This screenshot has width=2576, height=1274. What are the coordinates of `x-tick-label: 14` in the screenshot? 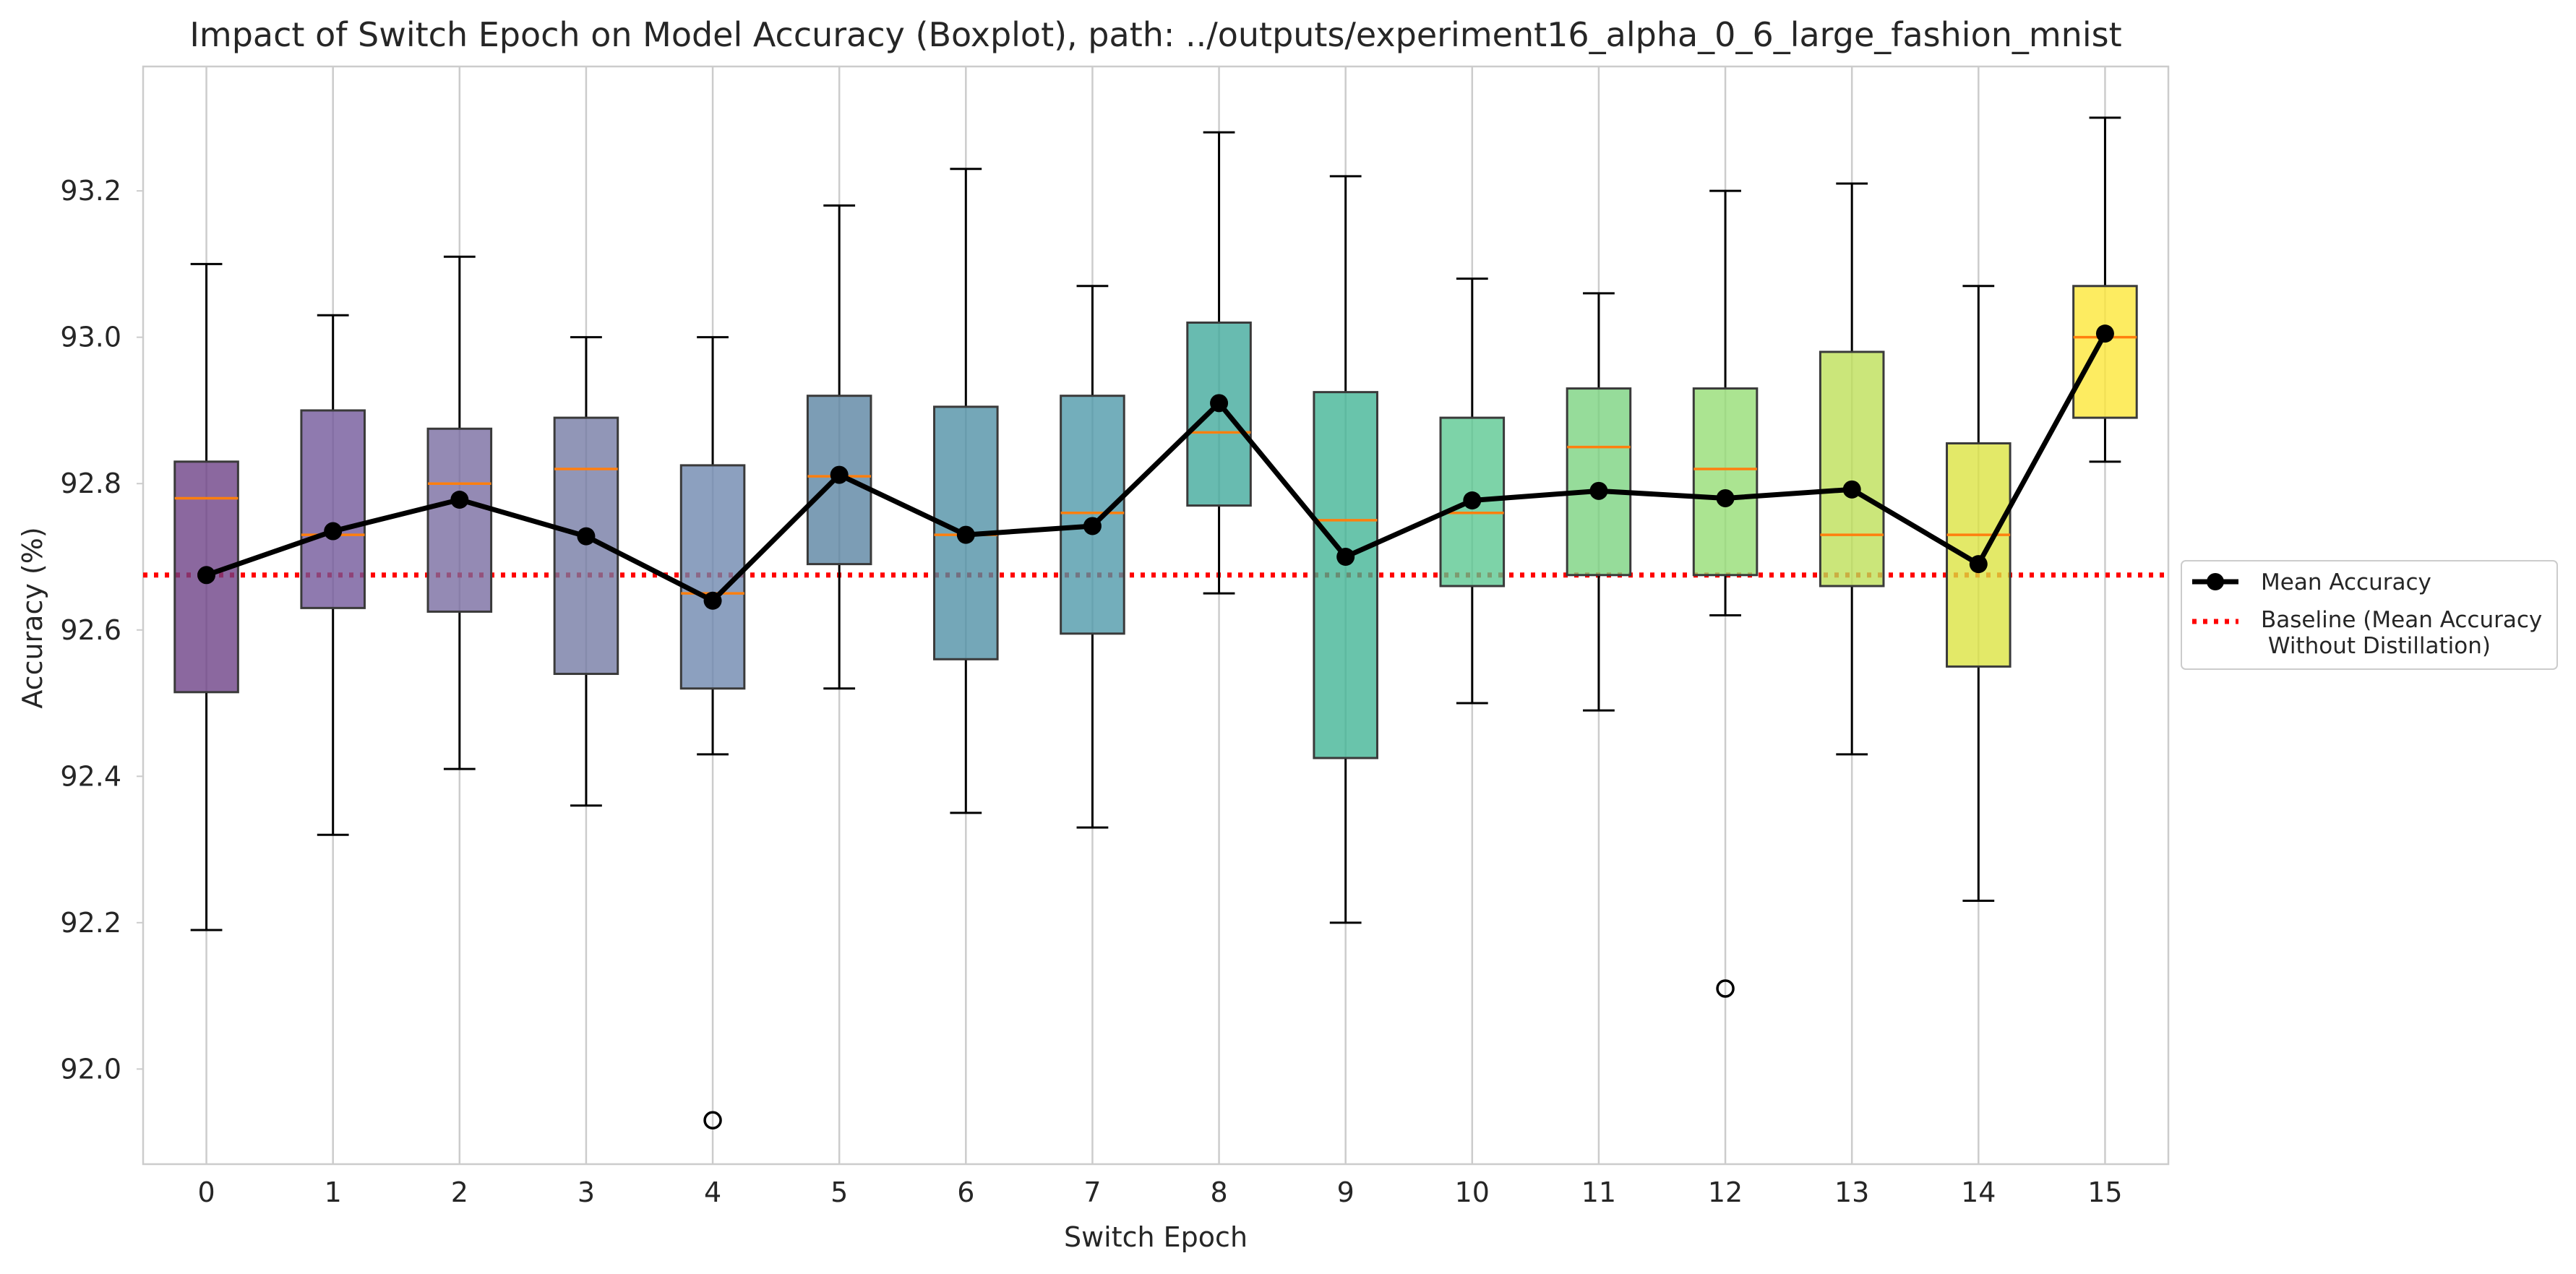 It's located at (1979, 1192).